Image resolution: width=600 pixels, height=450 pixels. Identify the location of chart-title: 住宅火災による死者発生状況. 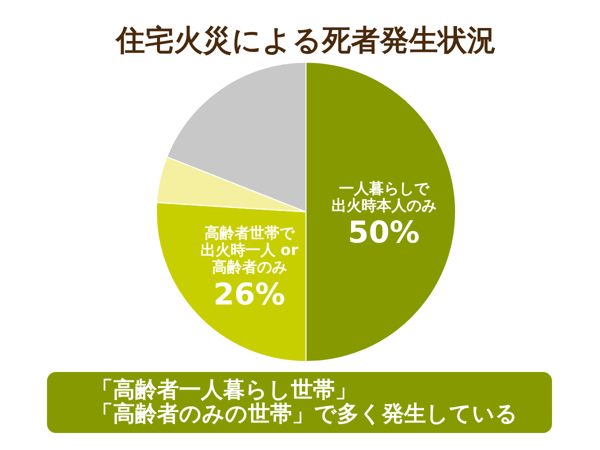
(305, 39).